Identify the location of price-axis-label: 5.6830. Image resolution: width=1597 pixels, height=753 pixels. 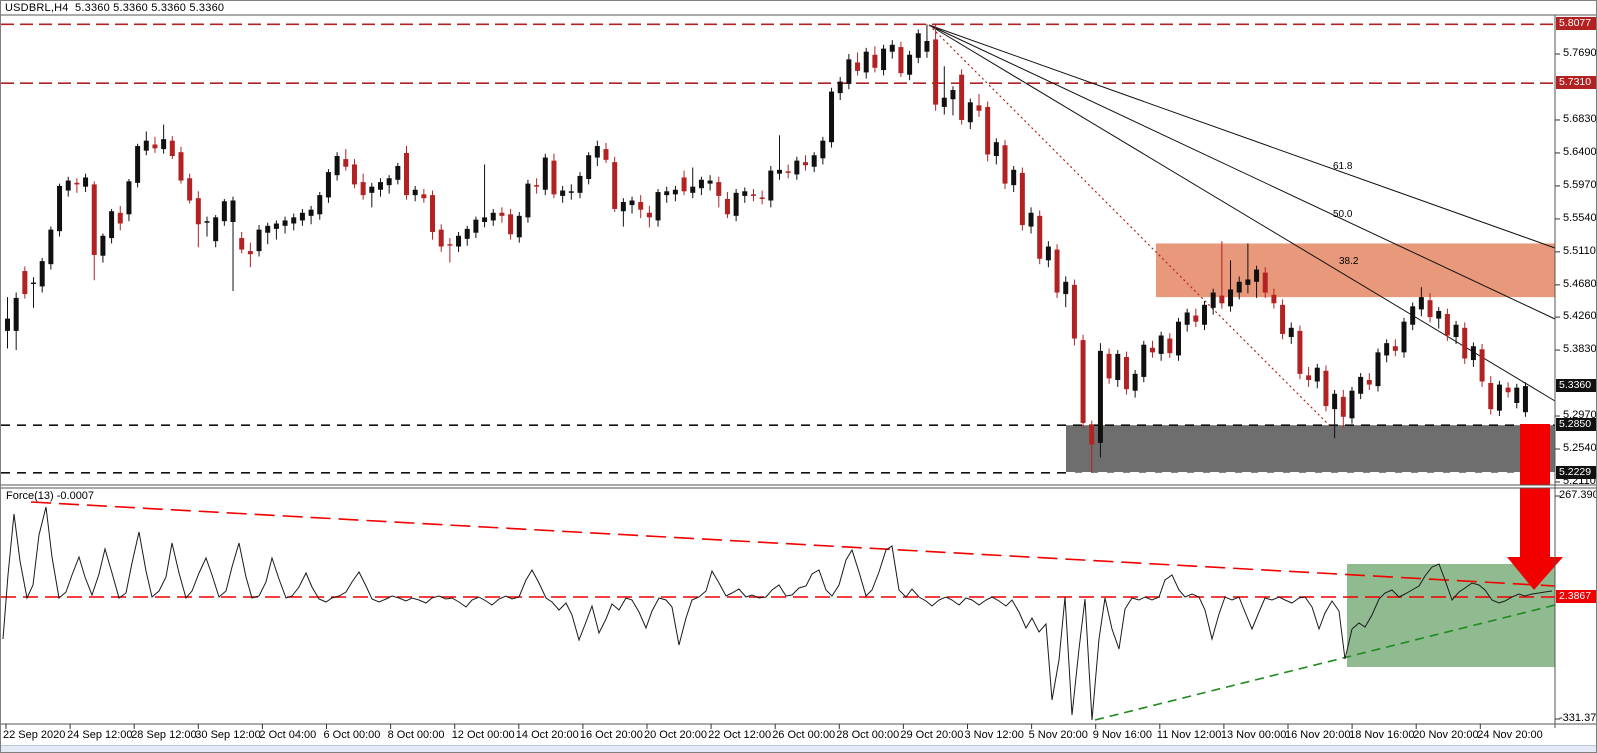
(1580, 118).